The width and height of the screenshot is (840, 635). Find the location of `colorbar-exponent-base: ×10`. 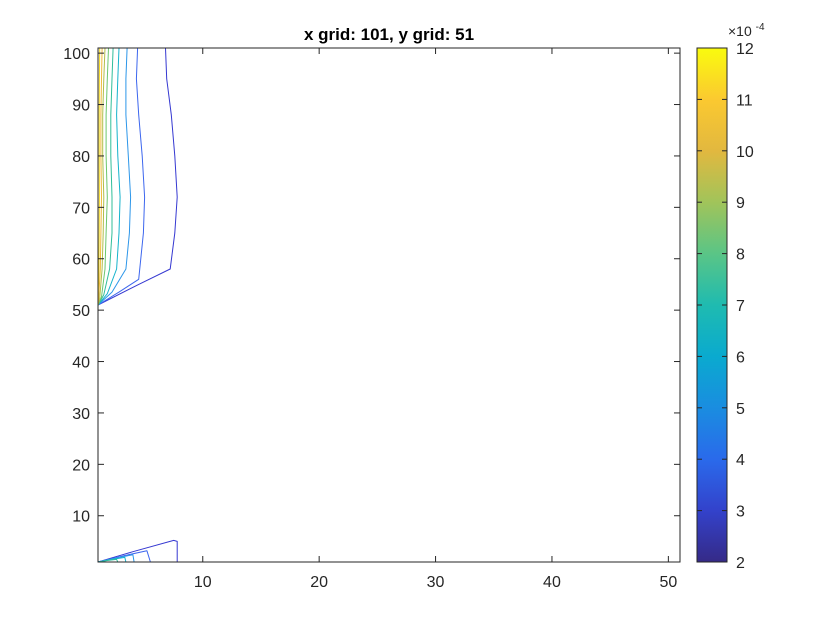

colorbar-exponent-base: ×10 is located at coordinates (740, 31).